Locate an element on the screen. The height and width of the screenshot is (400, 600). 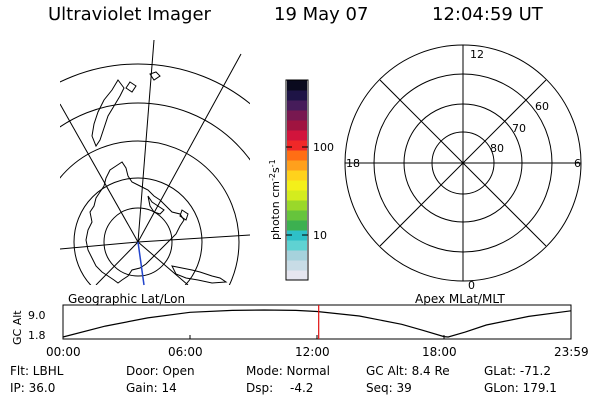
colorbar is located at coordinates (297, 180).